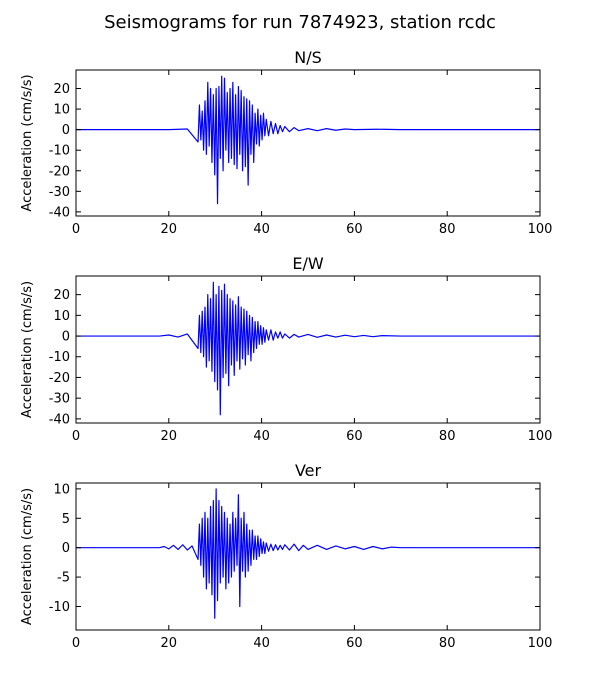 The image size is (600, 700). Describe the element at coordinates (66, 519) in the screenshot. I see `y-tick-label: 5` at that location.